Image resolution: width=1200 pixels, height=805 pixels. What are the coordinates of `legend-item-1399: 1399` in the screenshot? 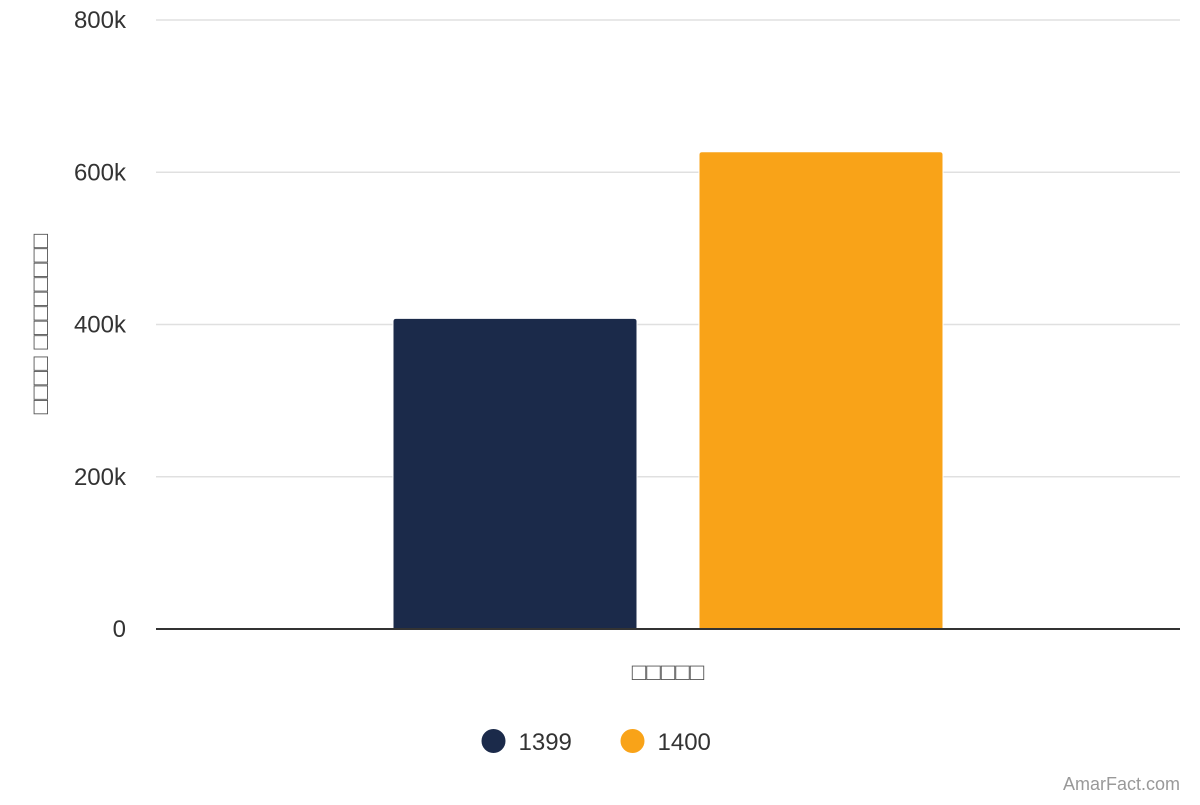 It's located at (526, 742).